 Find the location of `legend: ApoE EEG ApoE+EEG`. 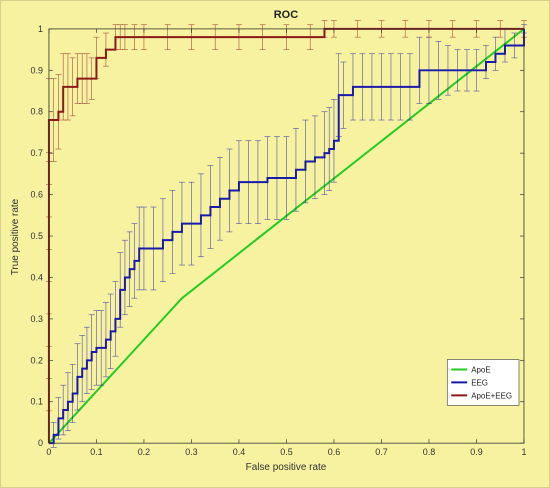

legend: ApoE EEG ApoE+EEG is located at coordinates (483, 382).